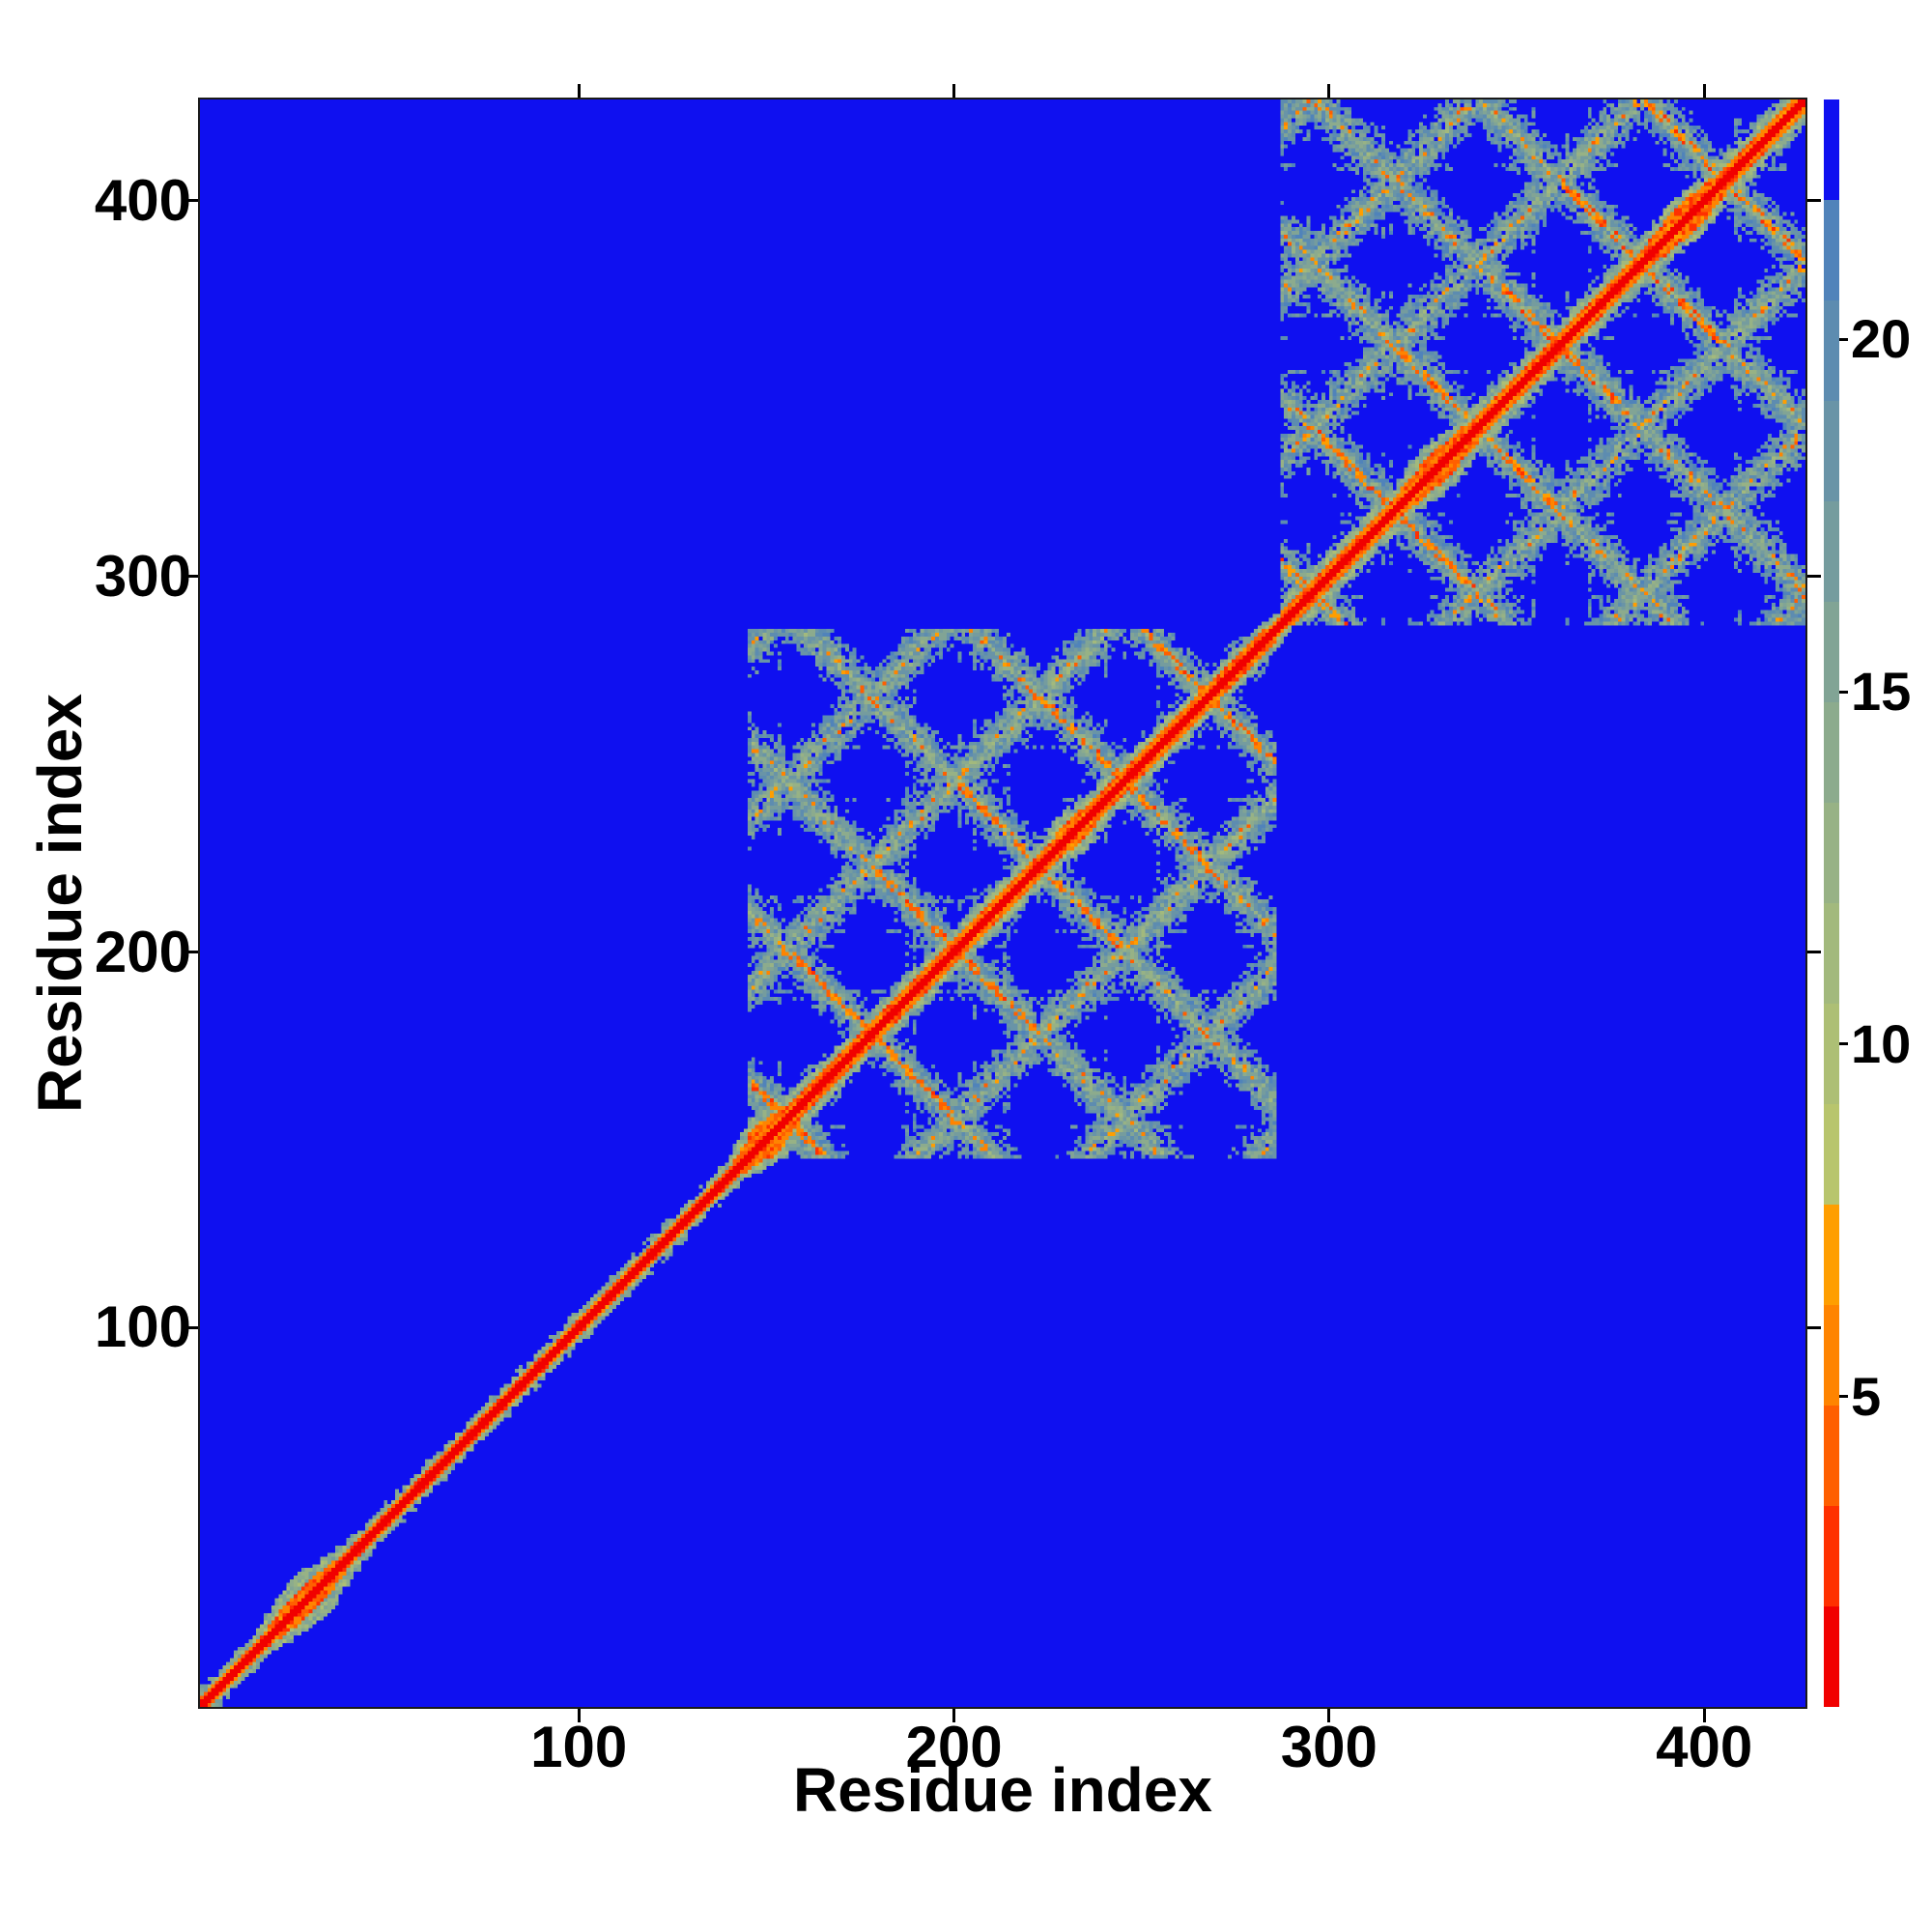 This screenshot has width=1932, height=1932. What do you see at coordinates (1002, 1790) in the screenshot?
I see `x-axis-title: Residue index` at bounding box center [1002, 1790].